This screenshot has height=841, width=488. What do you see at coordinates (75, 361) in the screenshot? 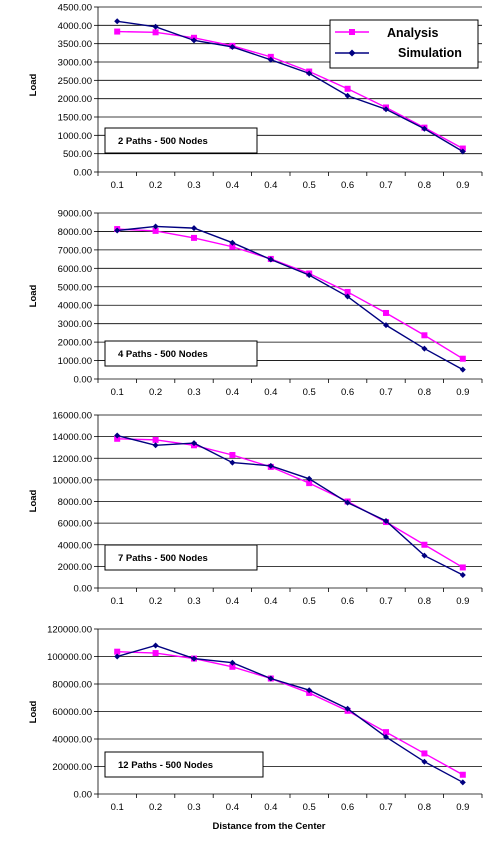
I see `y-tick-label: 1000.00` at bounding box center [75, 361].